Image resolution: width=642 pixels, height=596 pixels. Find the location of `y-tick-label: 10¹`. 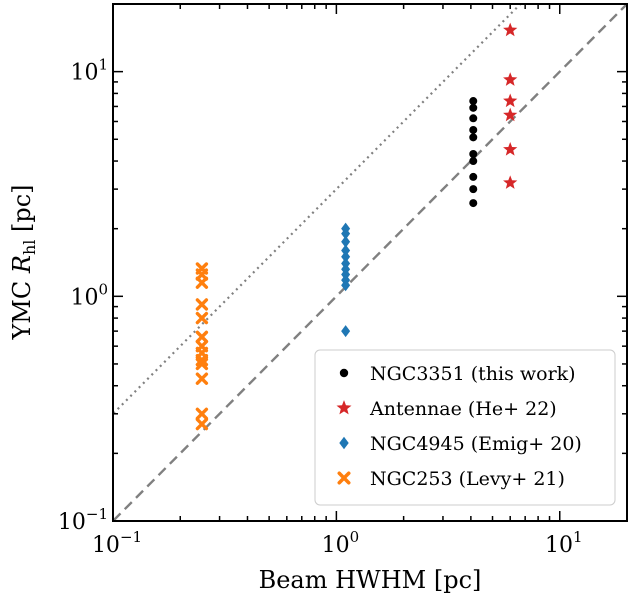

y-tick-label: 10¹ is located at coordinates (89, 71).